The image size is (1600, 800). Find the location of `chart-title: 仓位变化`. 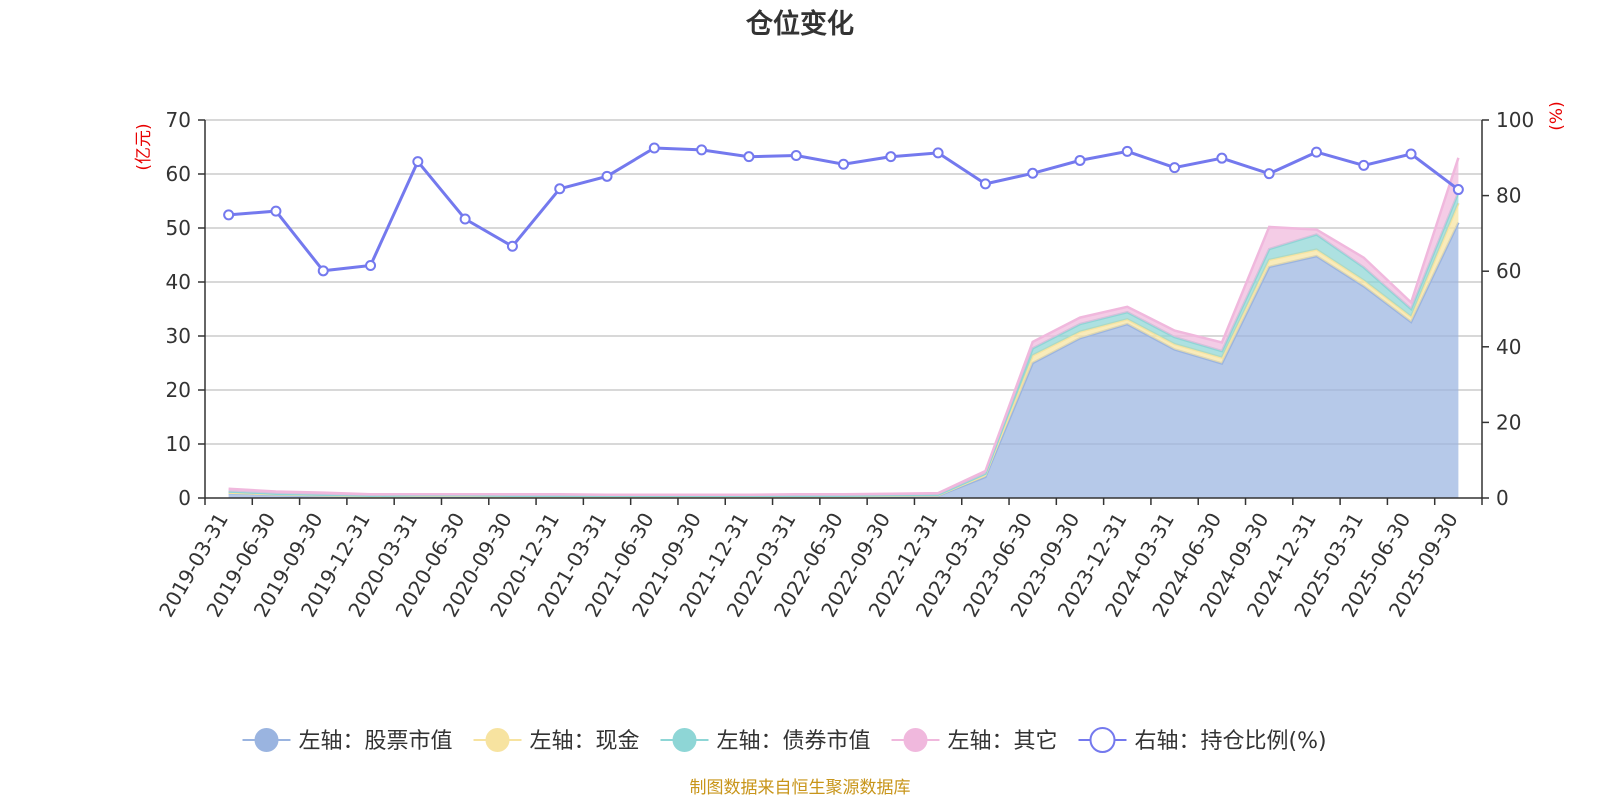

chart-title: 仓位变化 is located at coordinates (799, 24).